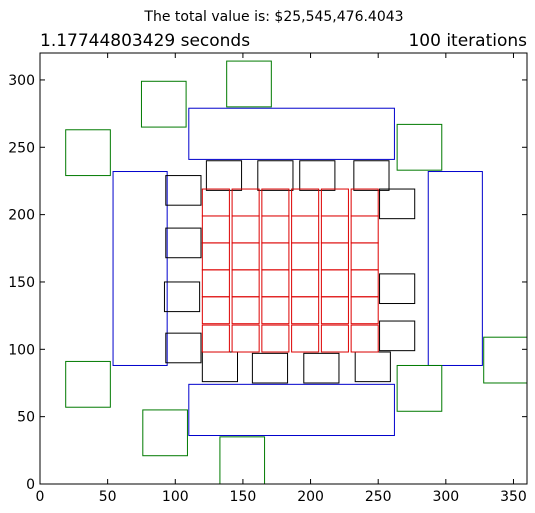  What do you see at coordinates (145, 41) in the screenshot?
I see `elapsed-seconds-label: 1.17744803429 seconds` at bounding box center [145, 41].